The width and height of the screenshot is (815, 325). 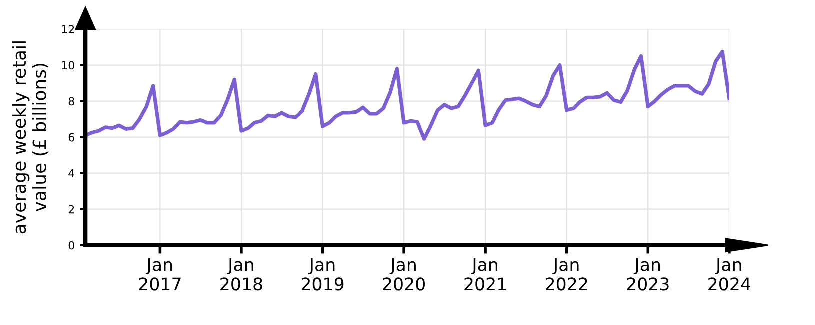 I want to click on y-tick-label: 4, so click(x=71, y=173).